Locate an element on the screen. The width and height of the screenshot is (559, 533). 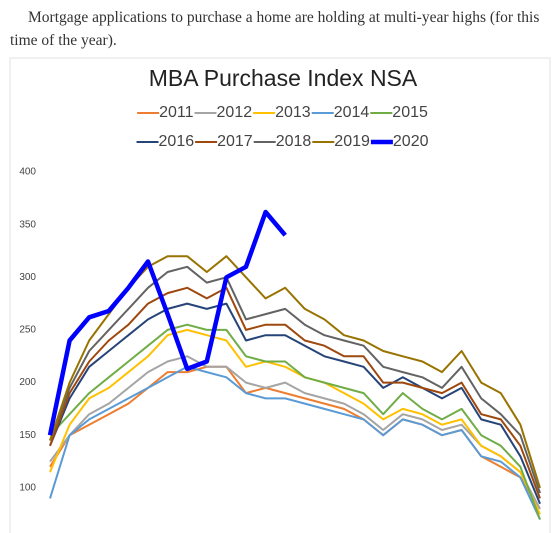
y-tick-label: 350 is located at coordinates (27, 224).